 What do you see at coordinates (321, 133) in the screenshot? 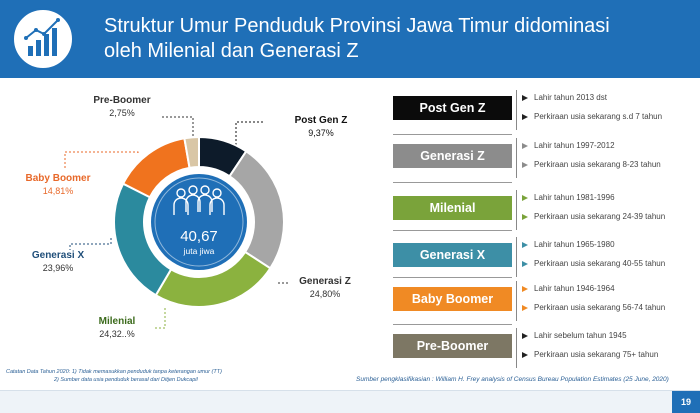
I see `label-value: 9,37%` at bounding box center [321, 133].